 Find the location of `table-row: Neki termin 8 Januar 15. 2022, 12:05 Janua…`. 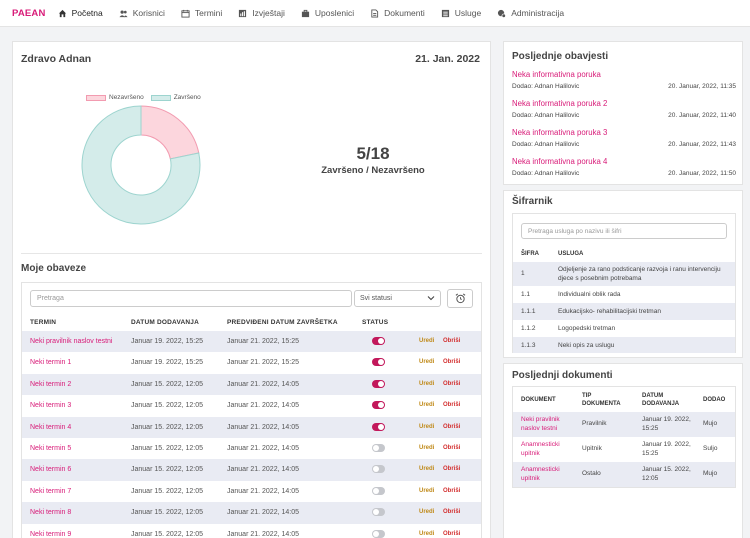

table-row: Neki termin 8 Januar 15. 2022, 12:05 Janua… is located at coordinates (251, 513).